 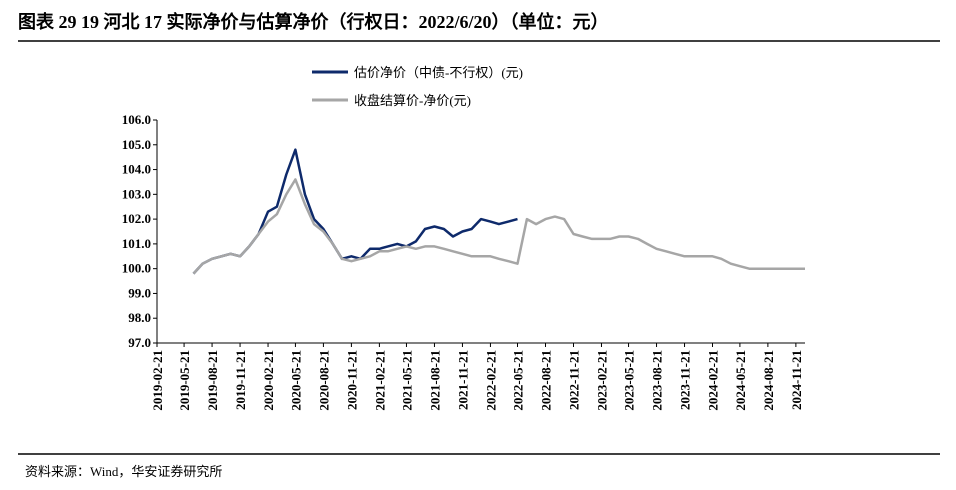 What do you see at coordinates (240, 380) in the screenshot?
I see `x-tick-label: 2019-11-21` at bounding box center [240, 380].